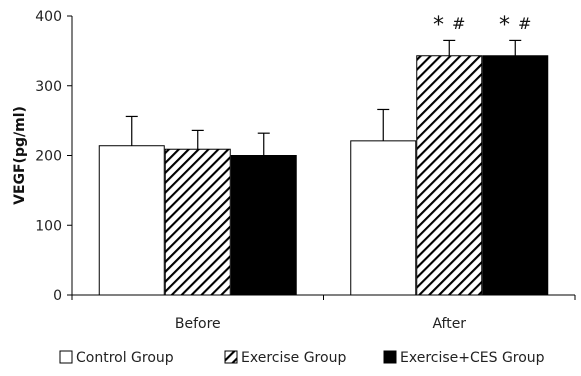 This screenshot has width=581, height=376. I want to click on legend-item-0: Control Group, so click(116, 358).